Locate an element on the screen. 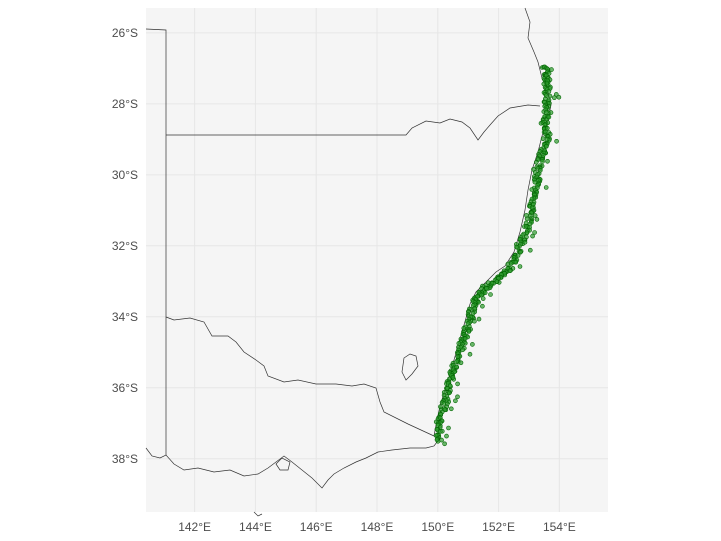 The width and height of the screenshot is (721, 541). nsw-west-border is located at coordinates (156, 241).